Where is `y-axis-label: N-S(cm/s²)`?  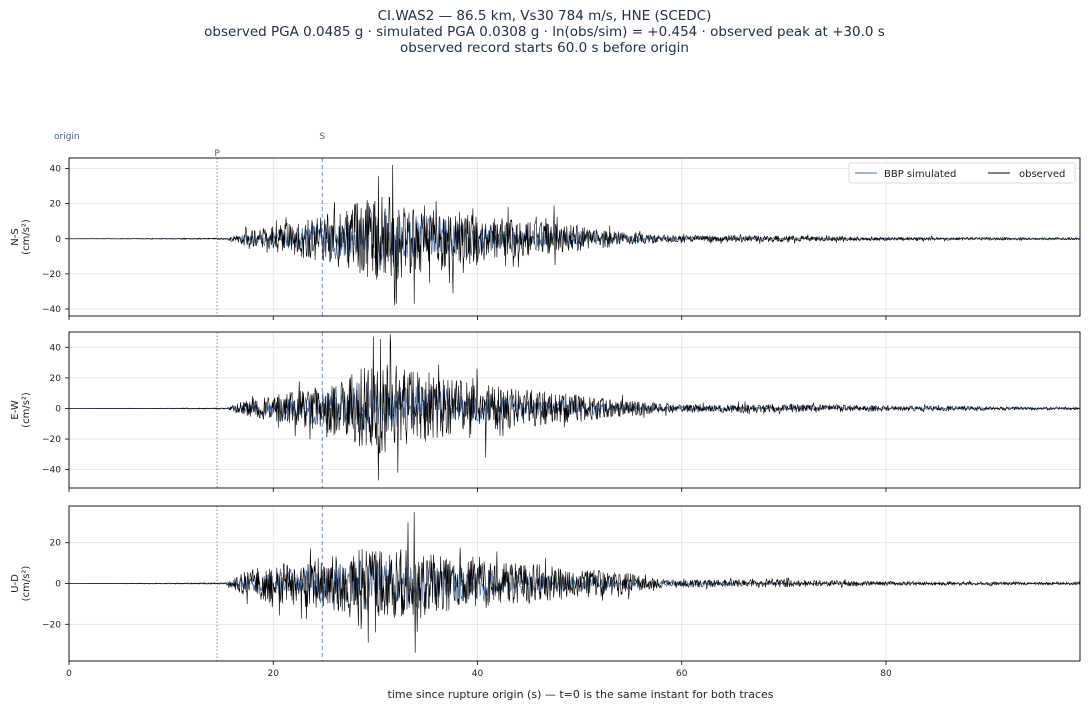 y-axis-label: N-S(cm/s²) is located at coordinates (21, 237).